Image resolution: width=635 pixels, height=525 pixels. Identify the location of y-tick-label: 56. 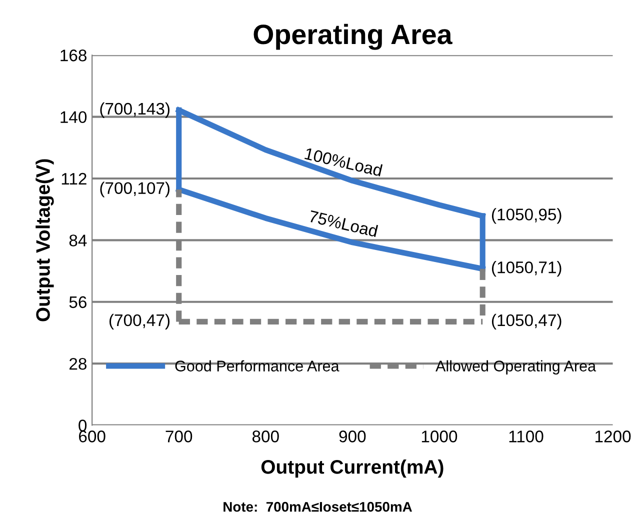
(77, 302).